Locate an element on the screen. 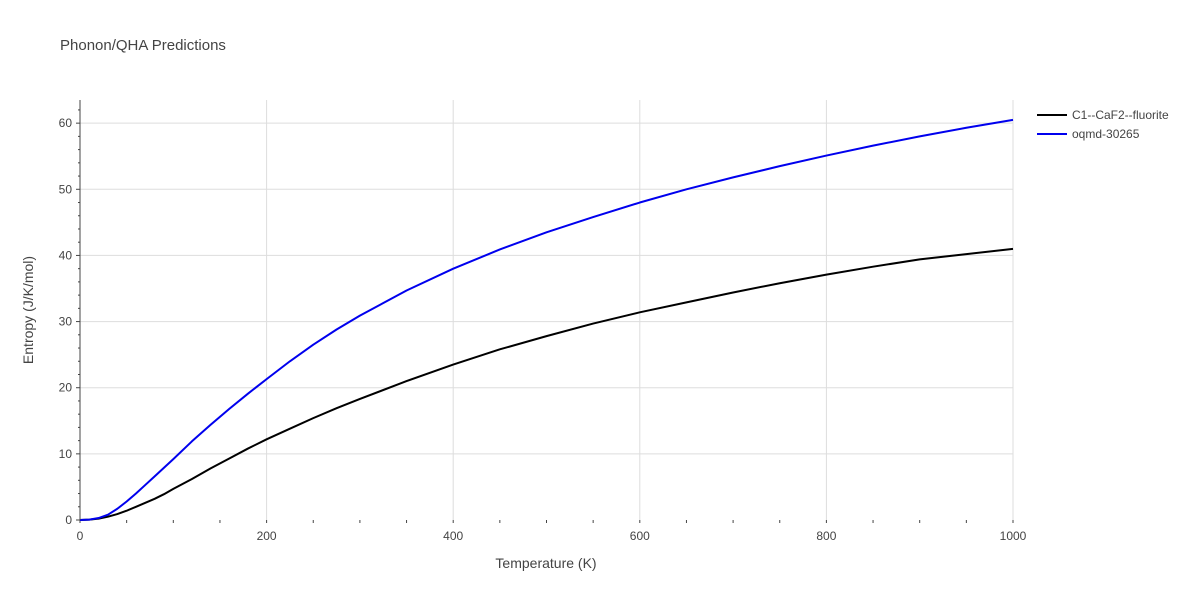  x-tick-label: 200 is located at coordinates (267, 536).